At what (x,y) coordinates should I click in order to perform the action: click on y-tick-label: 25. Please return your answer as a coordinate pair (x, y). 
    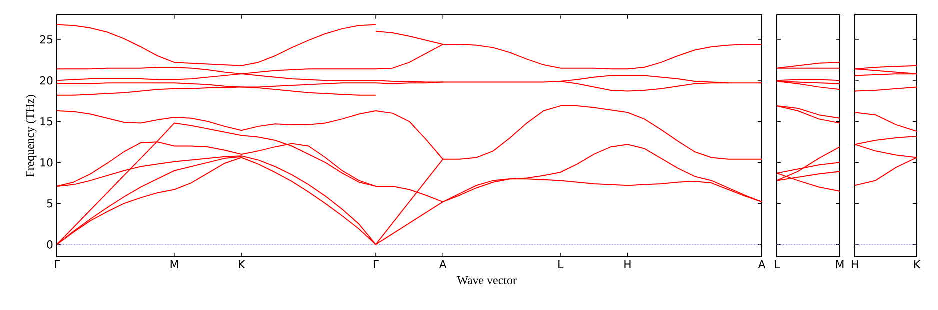
    Looking at the image, I should click on (46, 39).